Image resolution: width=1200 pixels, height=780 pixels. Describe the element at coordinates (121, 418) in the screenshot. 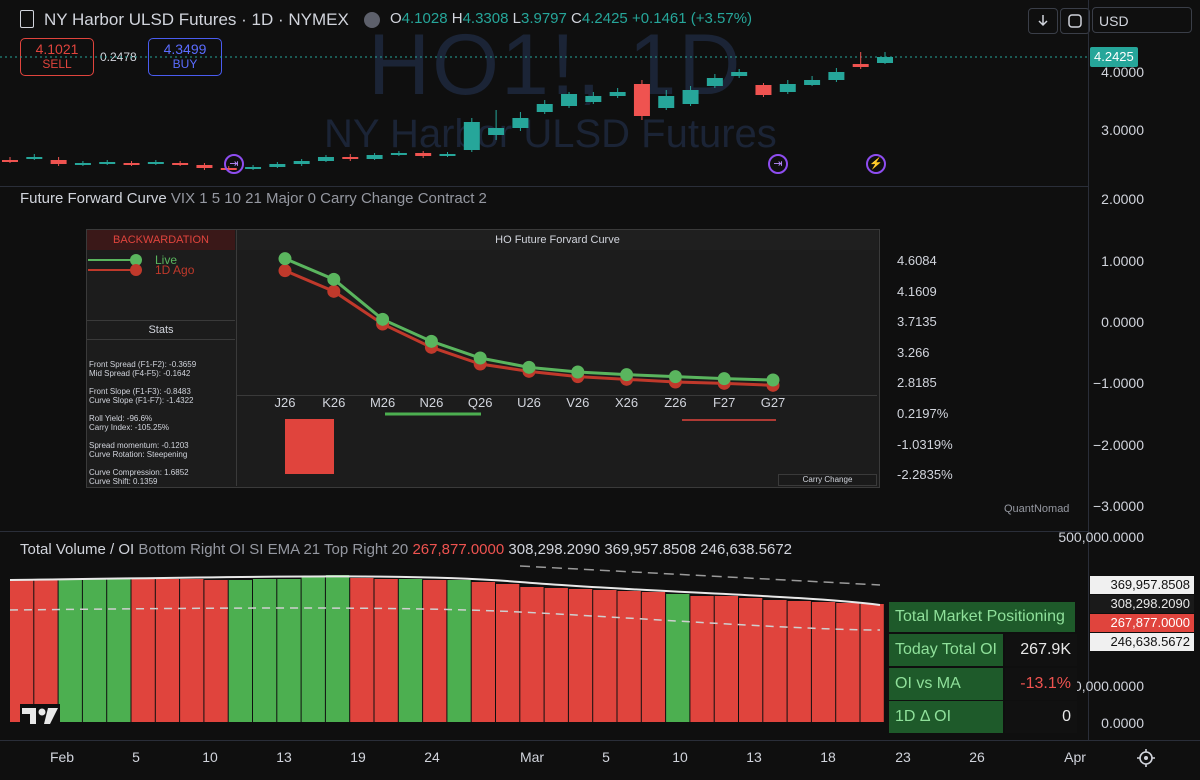

I see `stats-line: Roll Yield: -96.6%` at that location.